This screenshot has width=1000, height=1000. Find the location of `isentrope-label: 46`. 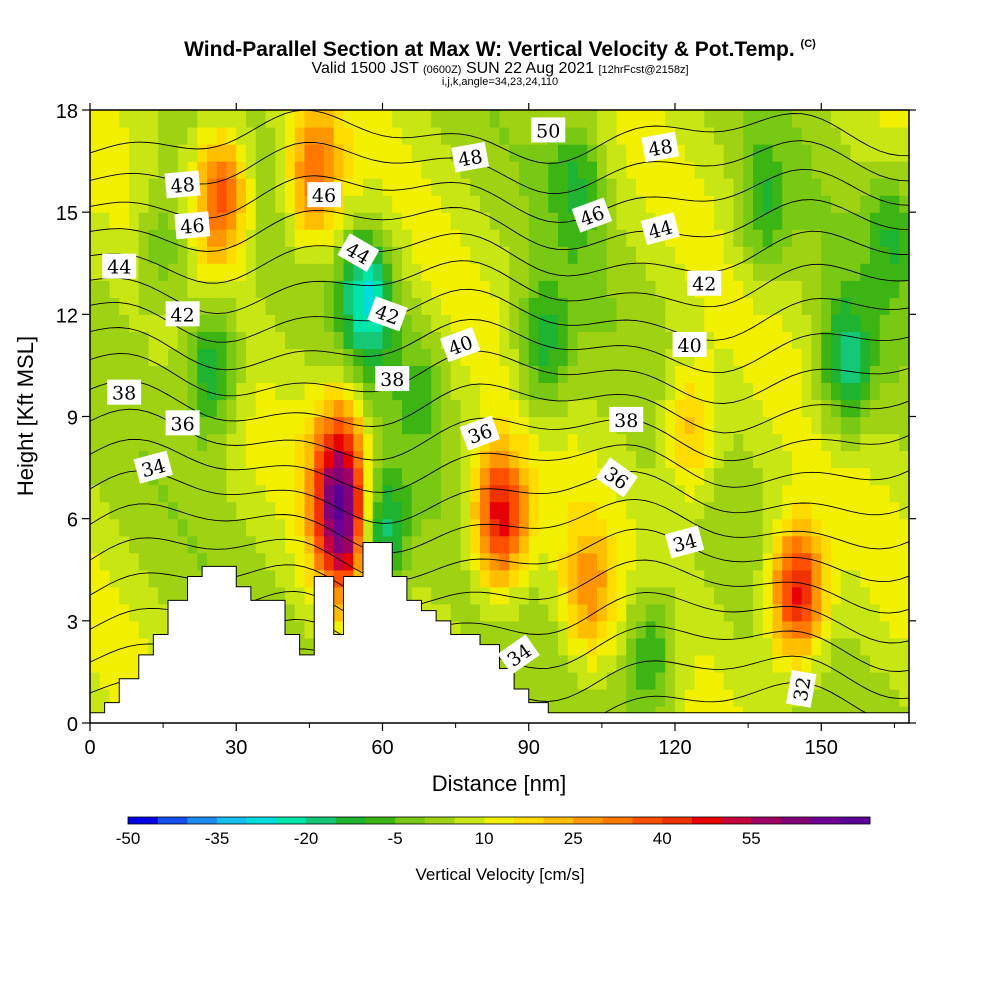

isentrope-label: 46 is located at coordinates (324, 195).